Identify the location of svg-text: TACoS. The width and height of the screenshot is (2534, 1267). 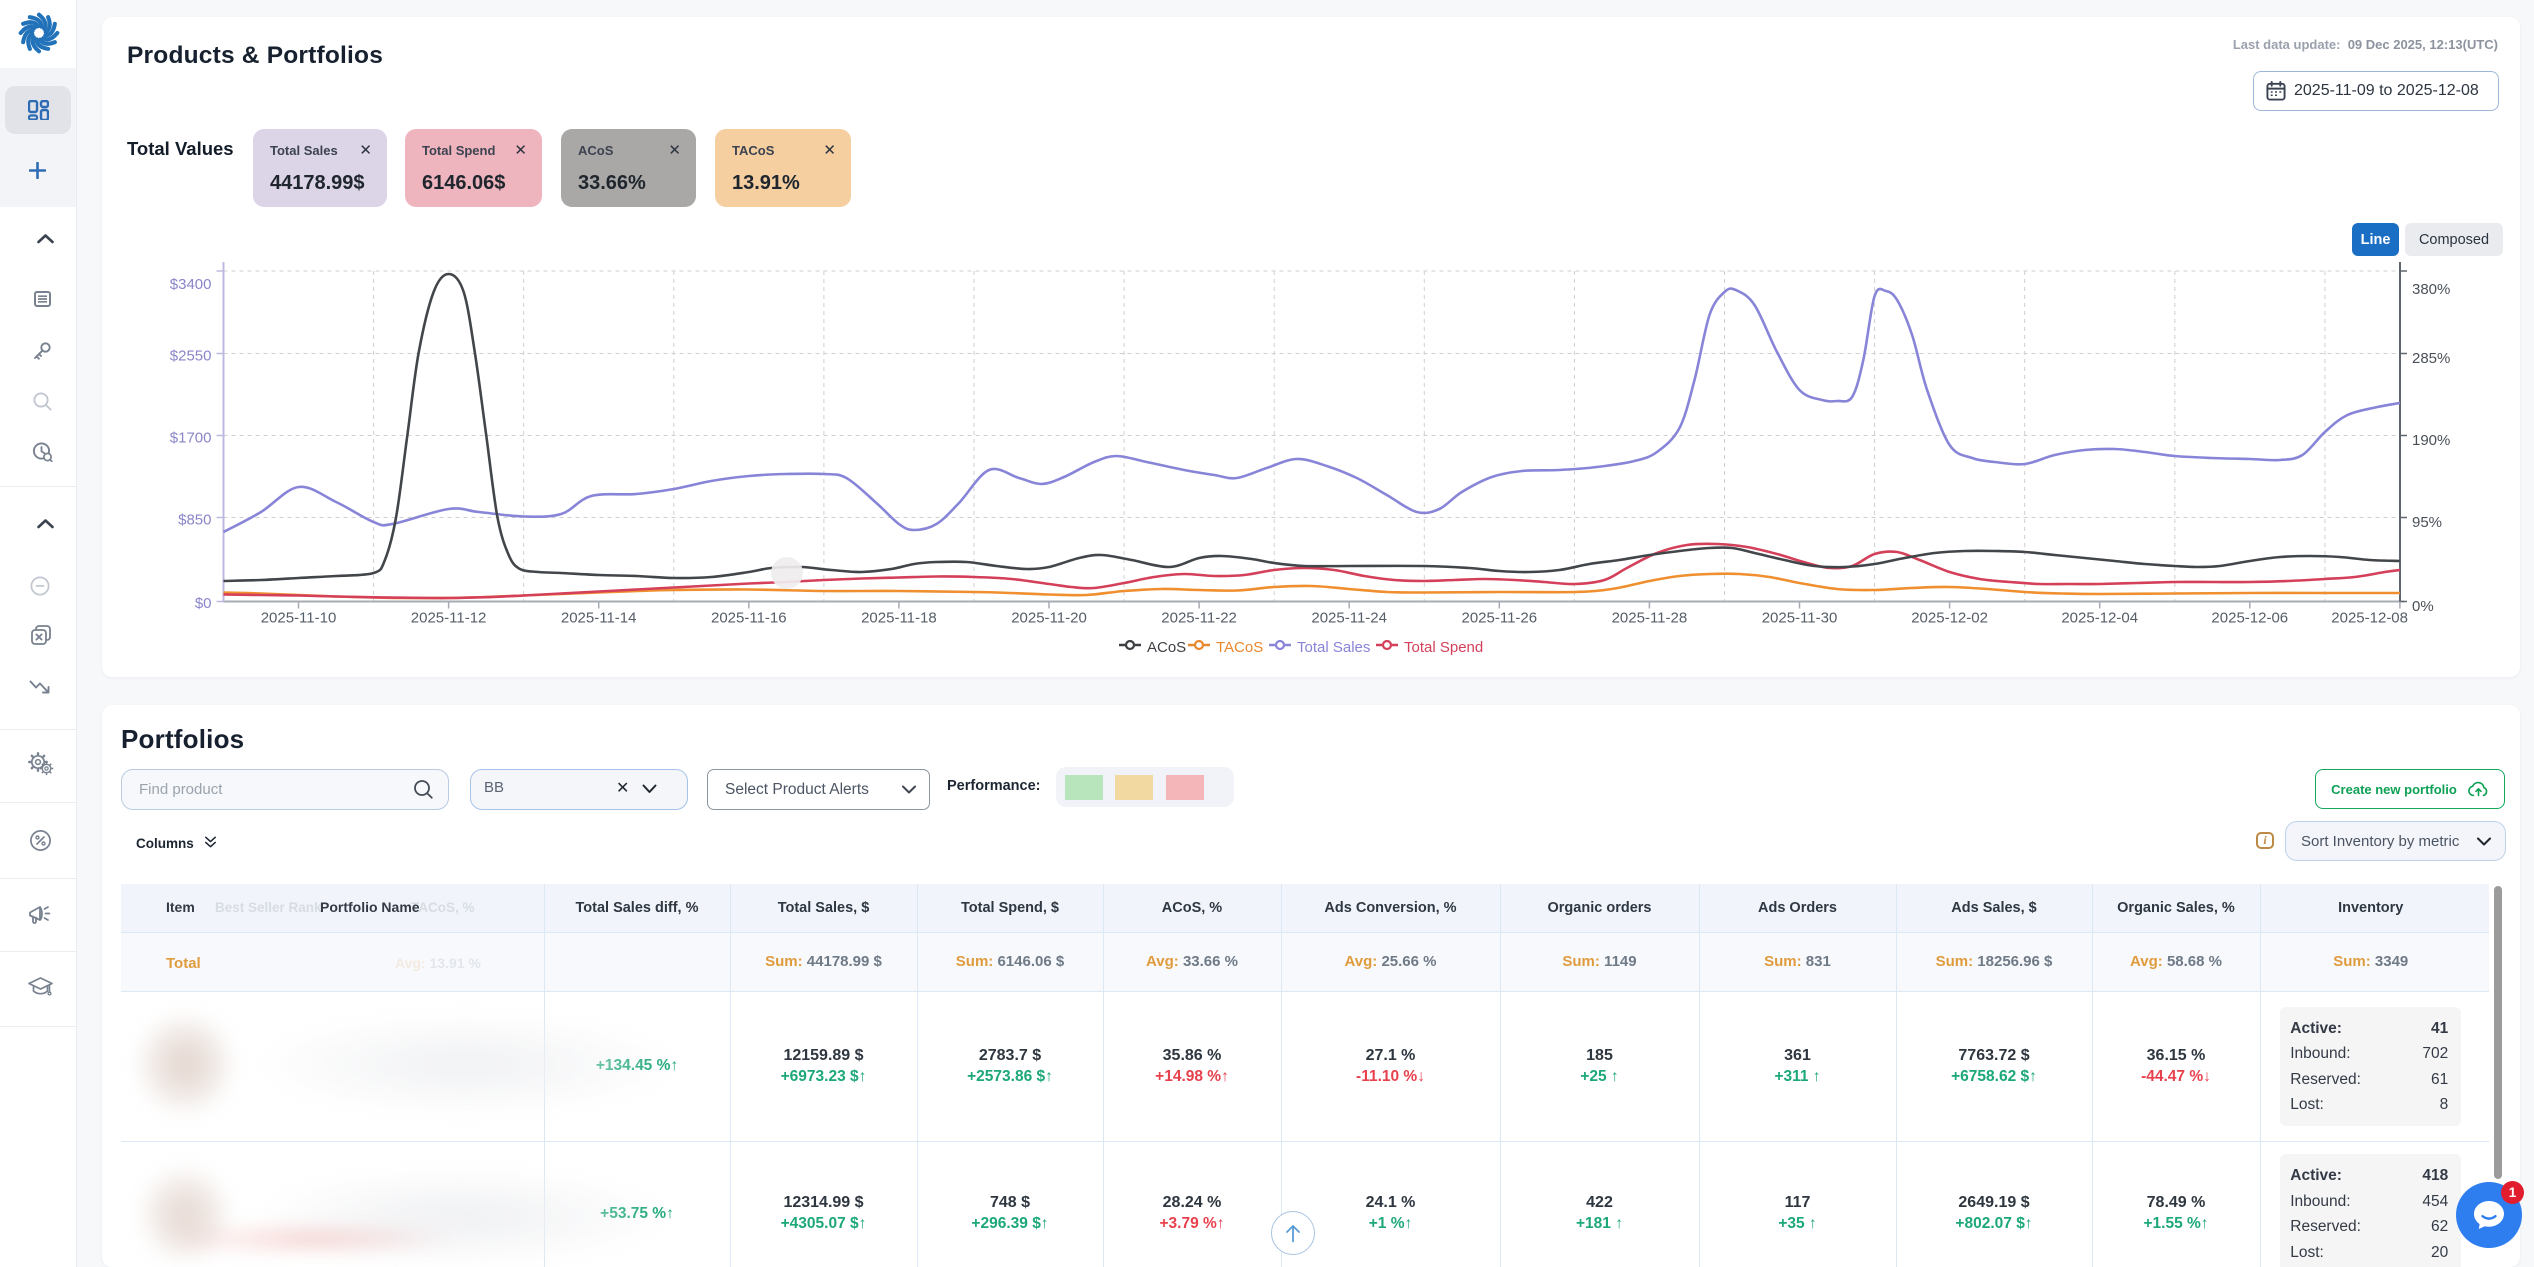
(1239, 647).